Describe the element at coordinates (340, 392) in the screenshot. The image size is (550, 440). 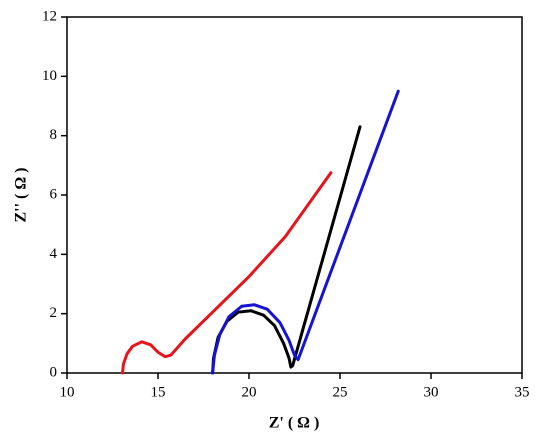
I see `x-tick-label: 25` at that location.